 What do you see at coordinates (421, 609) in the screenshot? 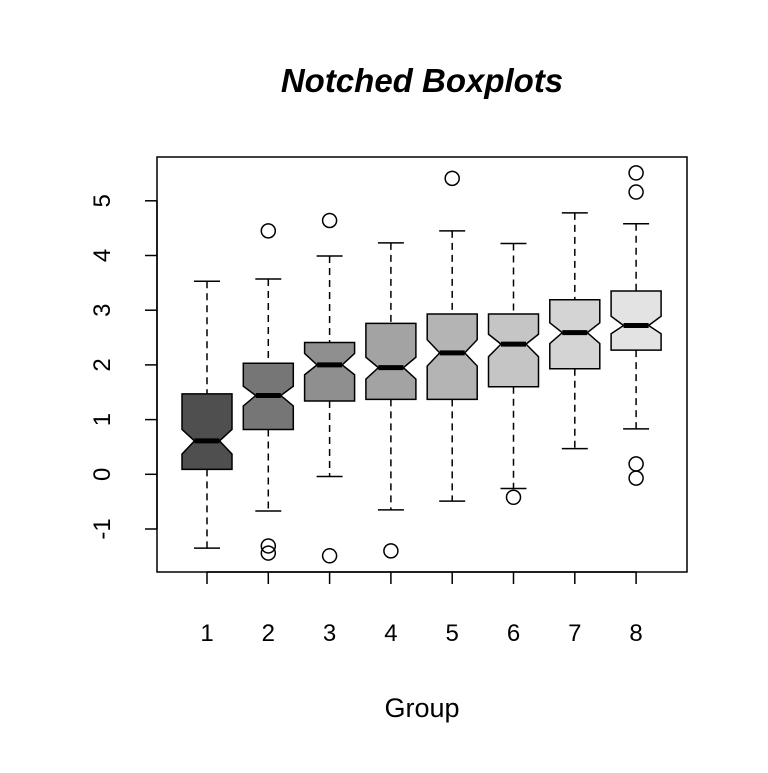
I see `x-axis: 1 2 3 4 5 6 7 8` at bounding box center [421, 609].